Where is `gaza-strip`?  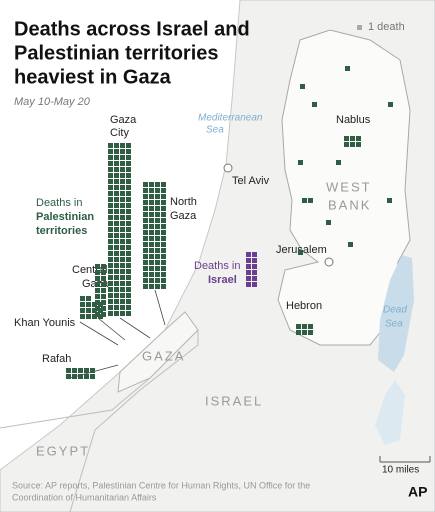 gaza-strip is located at coordinates (158, 352).